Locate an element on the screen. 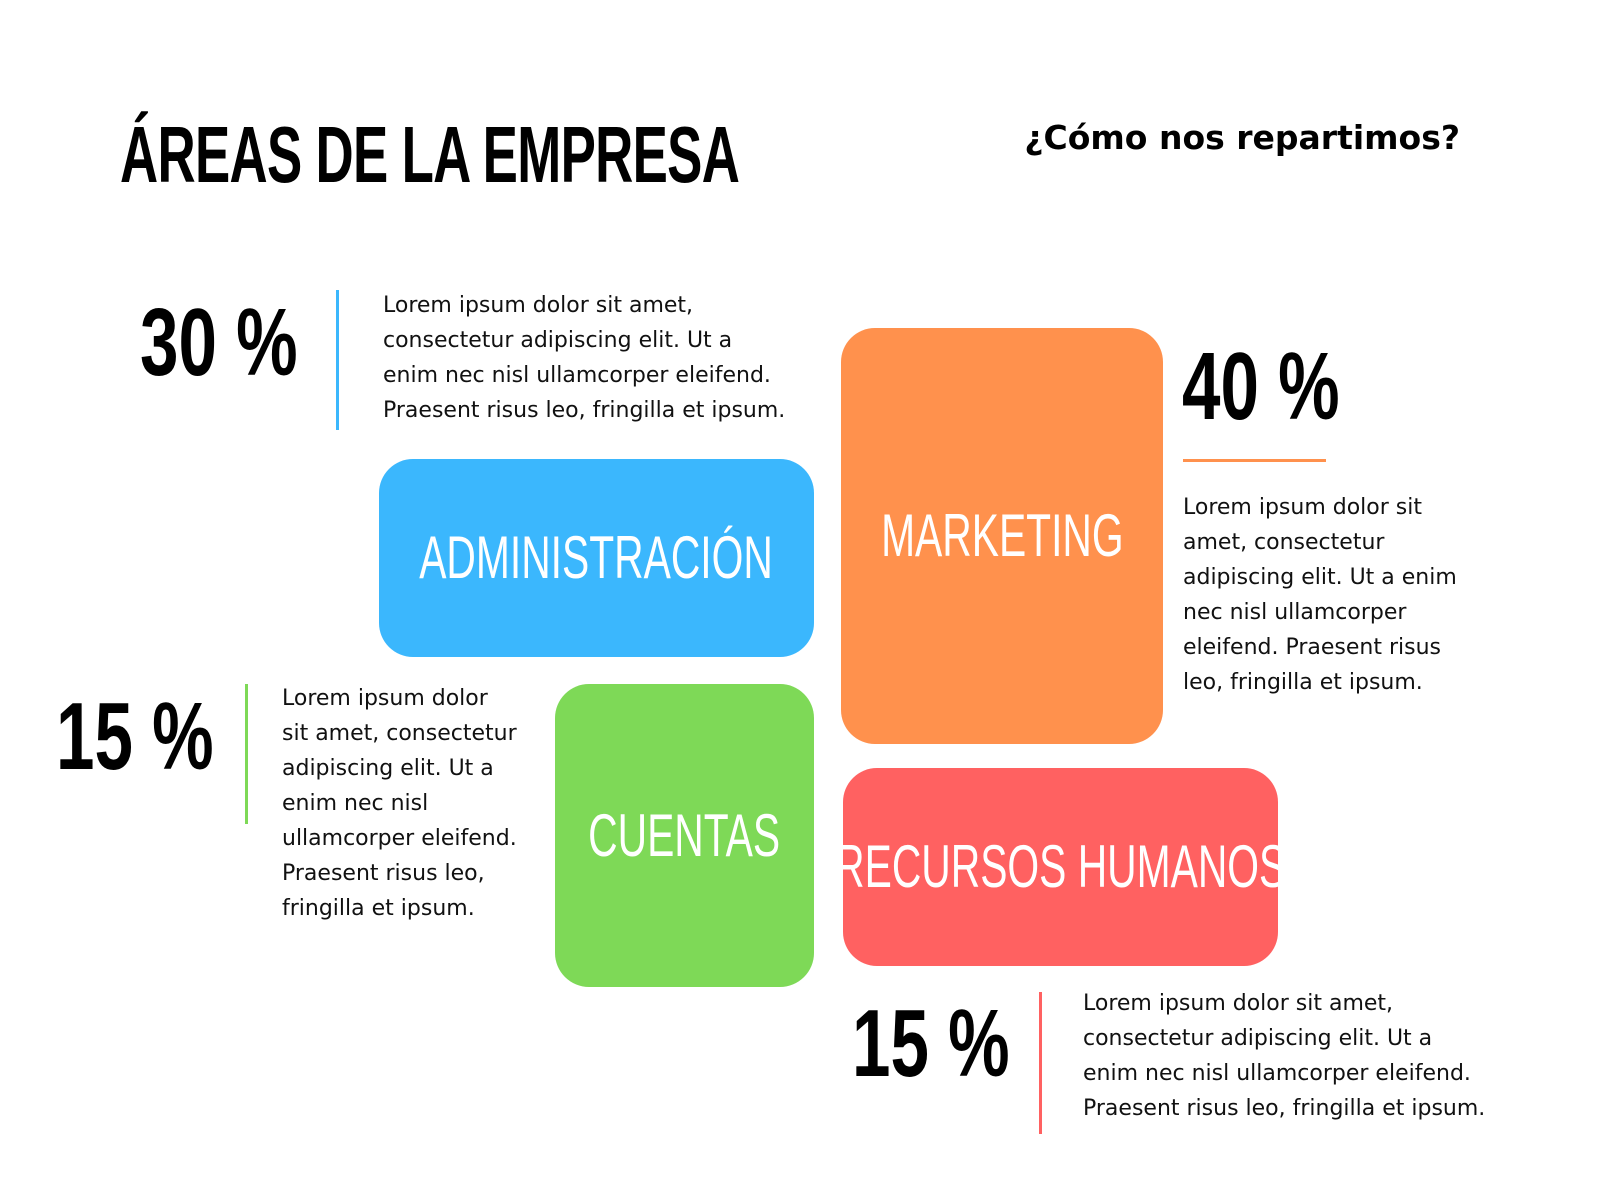 The height and width of the screenshot is (1200, 1600). cuentas-description-line: adipiscing elit. Ut a is located at coordinates (388, 768).